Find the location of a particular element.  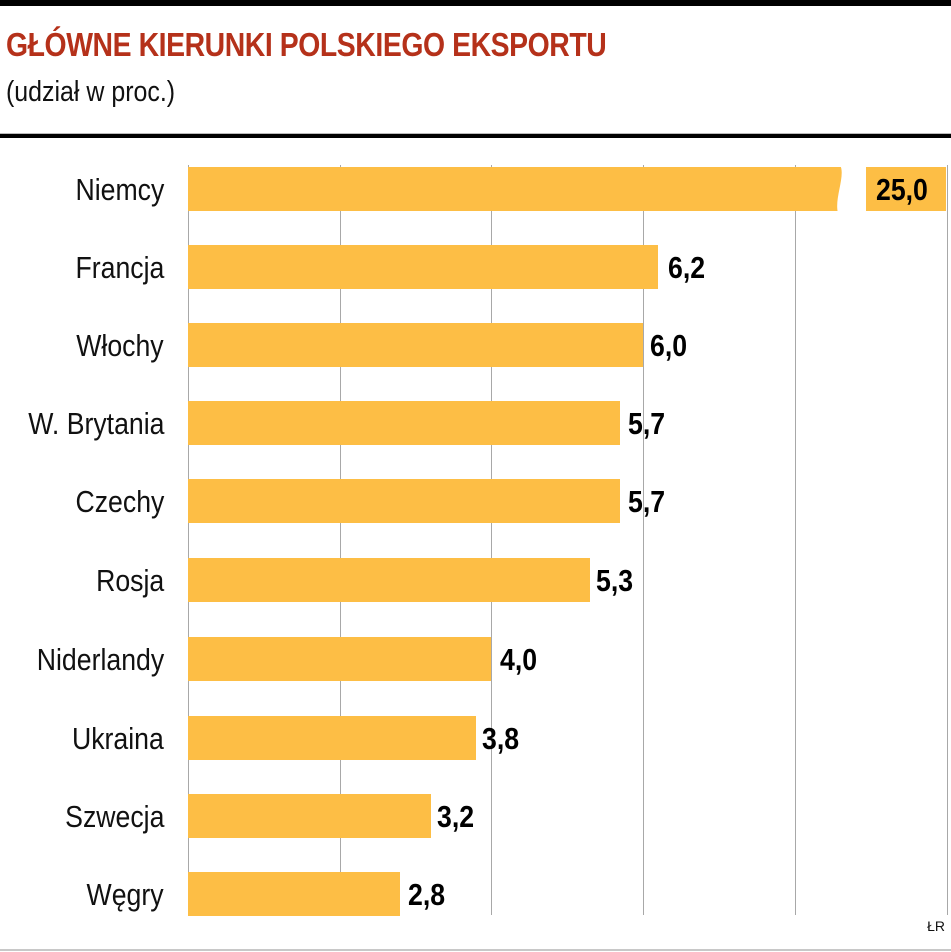

value-label: 3,8 is located at coordinates (501, 738).